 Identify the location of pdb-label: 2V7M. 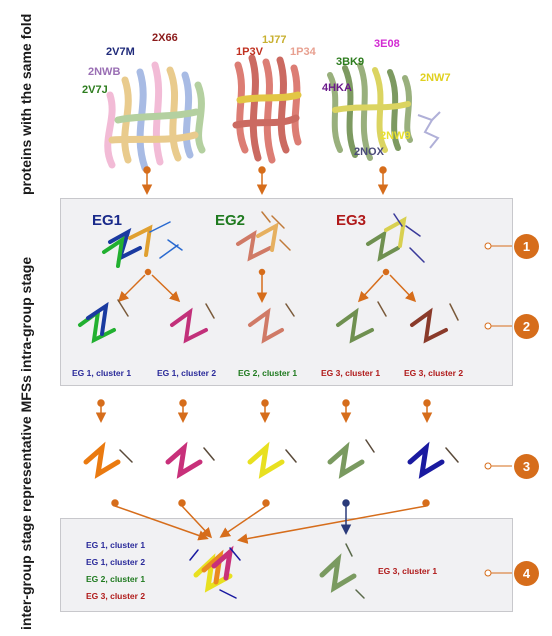
(120, 52).